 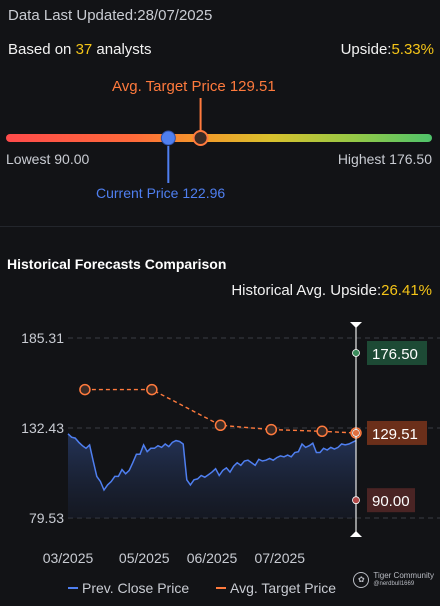 I want to click on upside-value: 5.33%, so click(x=412, y=49).